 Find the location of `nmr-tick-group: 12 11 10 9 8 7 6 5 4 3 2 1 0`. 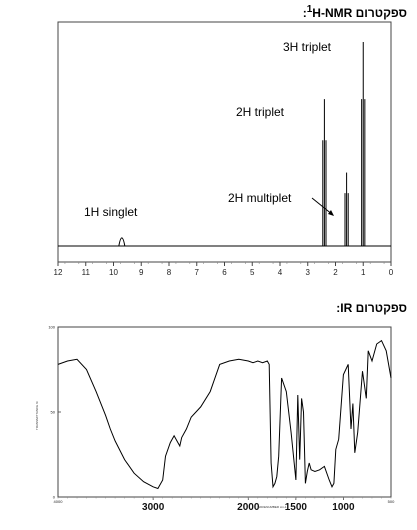

nmr-tick-group: 12 11 10 9 8 7 6 5 4 3 2 1 0 is located at coordinates (224, 269).